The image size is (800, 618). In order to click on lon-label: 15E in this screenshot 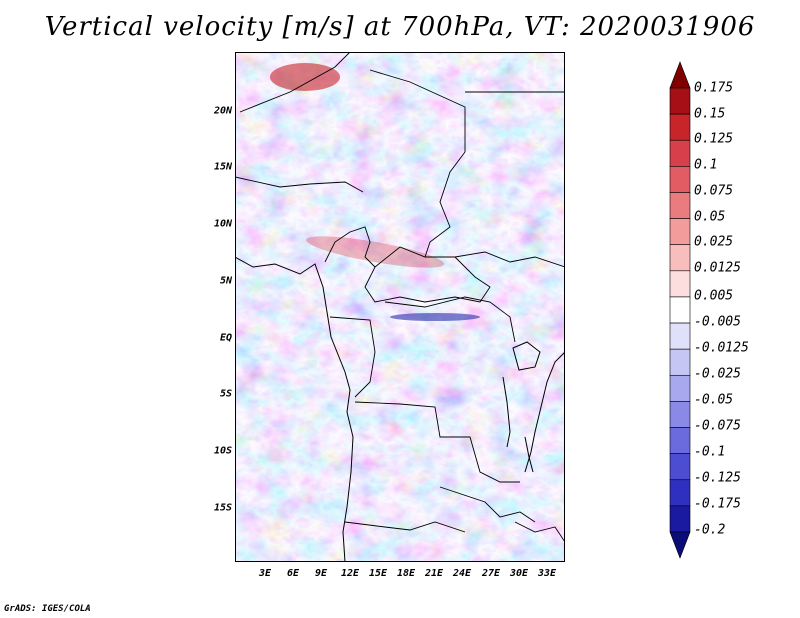, I will do `click(378, 573)`.